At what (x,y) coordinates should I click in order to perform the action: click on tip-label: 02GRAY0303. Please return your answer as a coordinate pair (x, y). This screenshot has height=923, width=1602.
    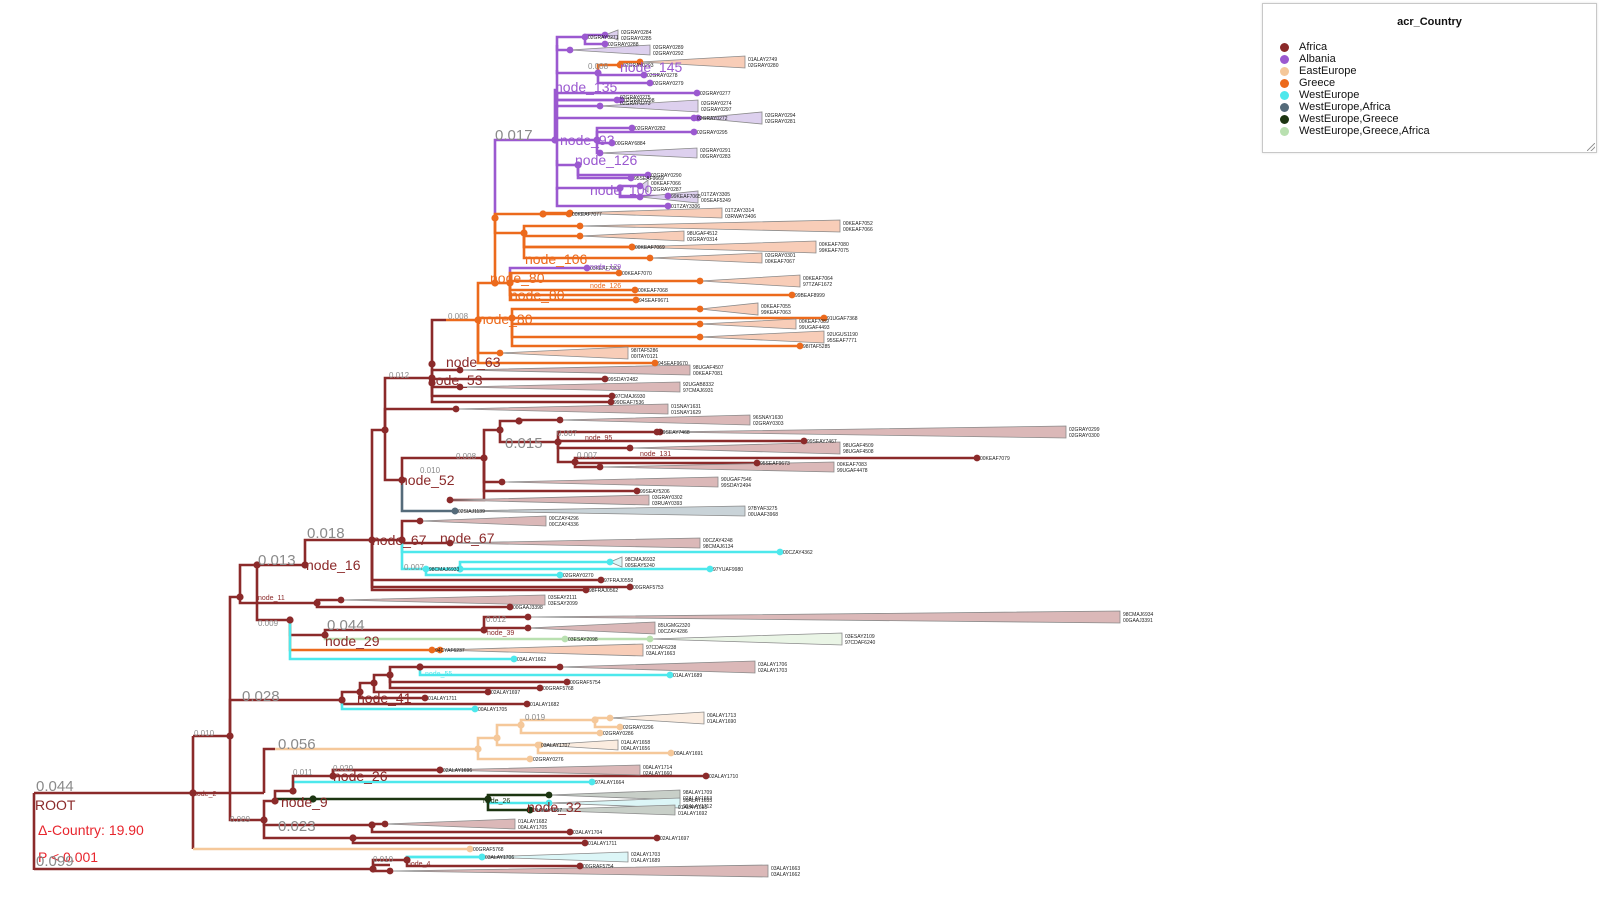
    Looking at the image, I should click on (768, 424).